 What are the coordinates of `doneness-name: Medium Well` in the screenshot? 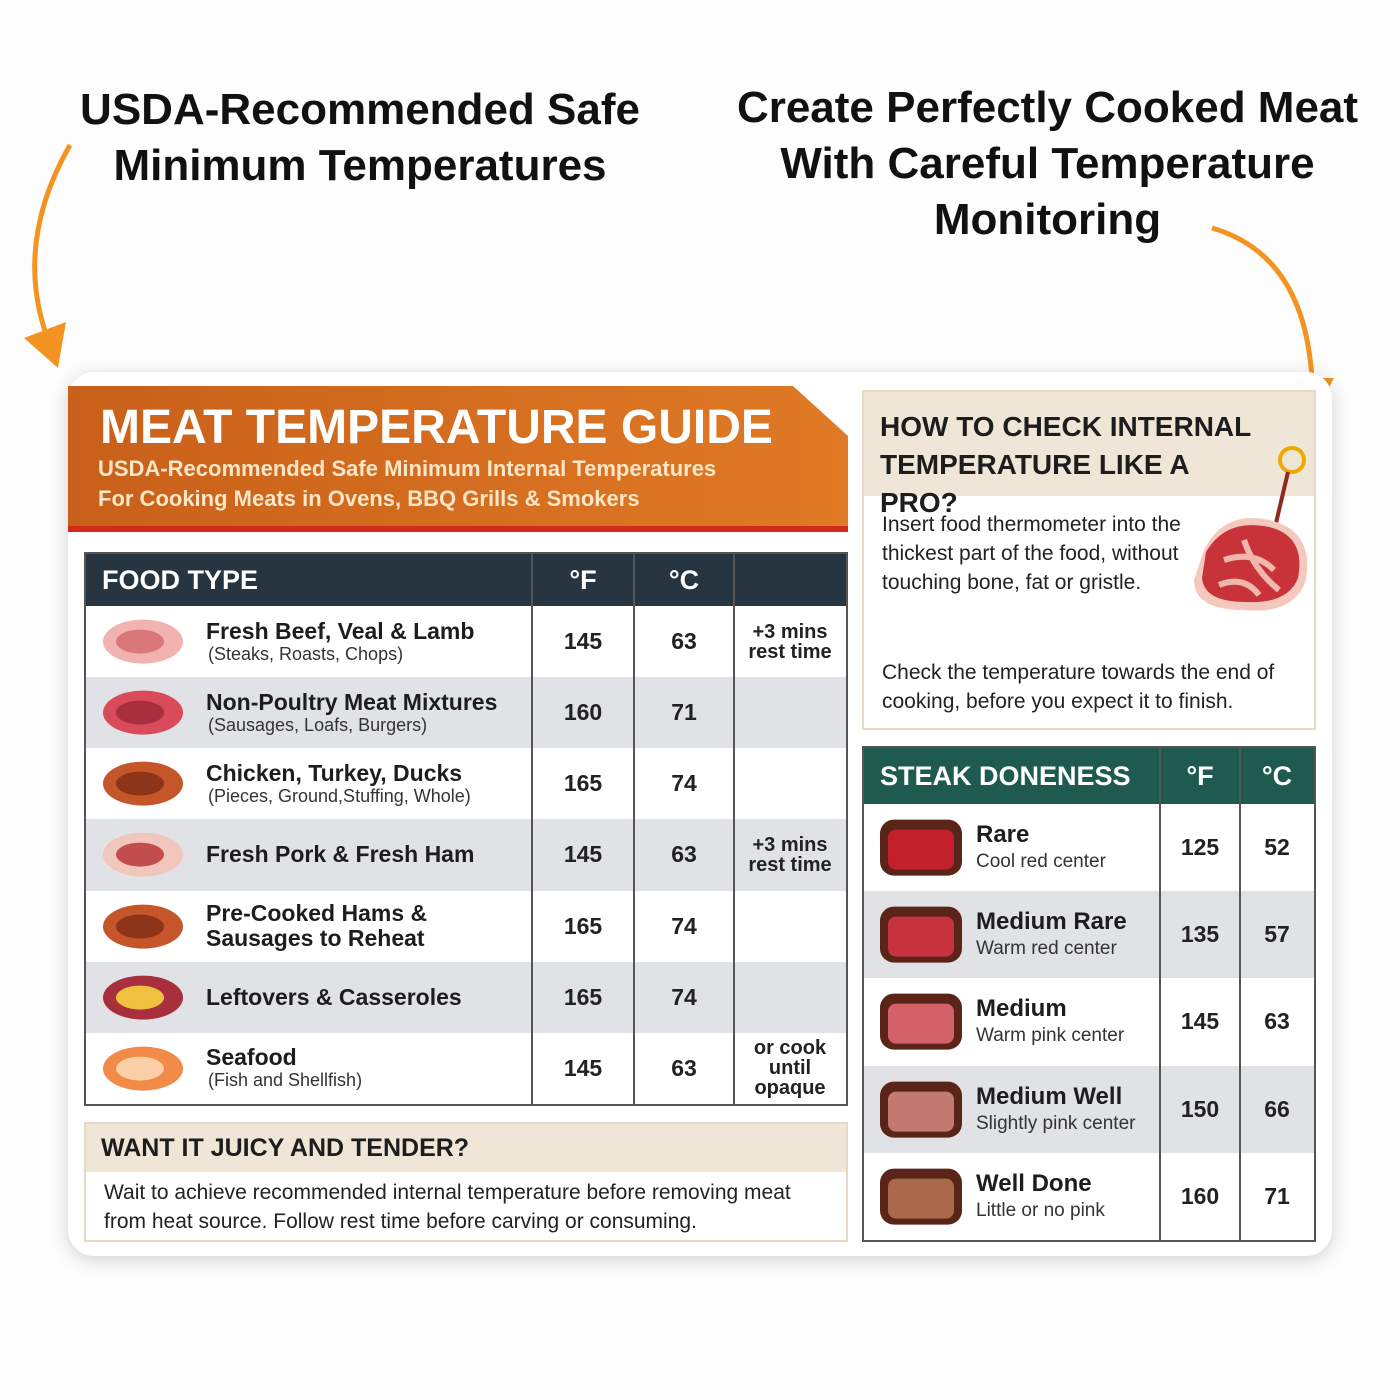 It's located at (1049, 1096).